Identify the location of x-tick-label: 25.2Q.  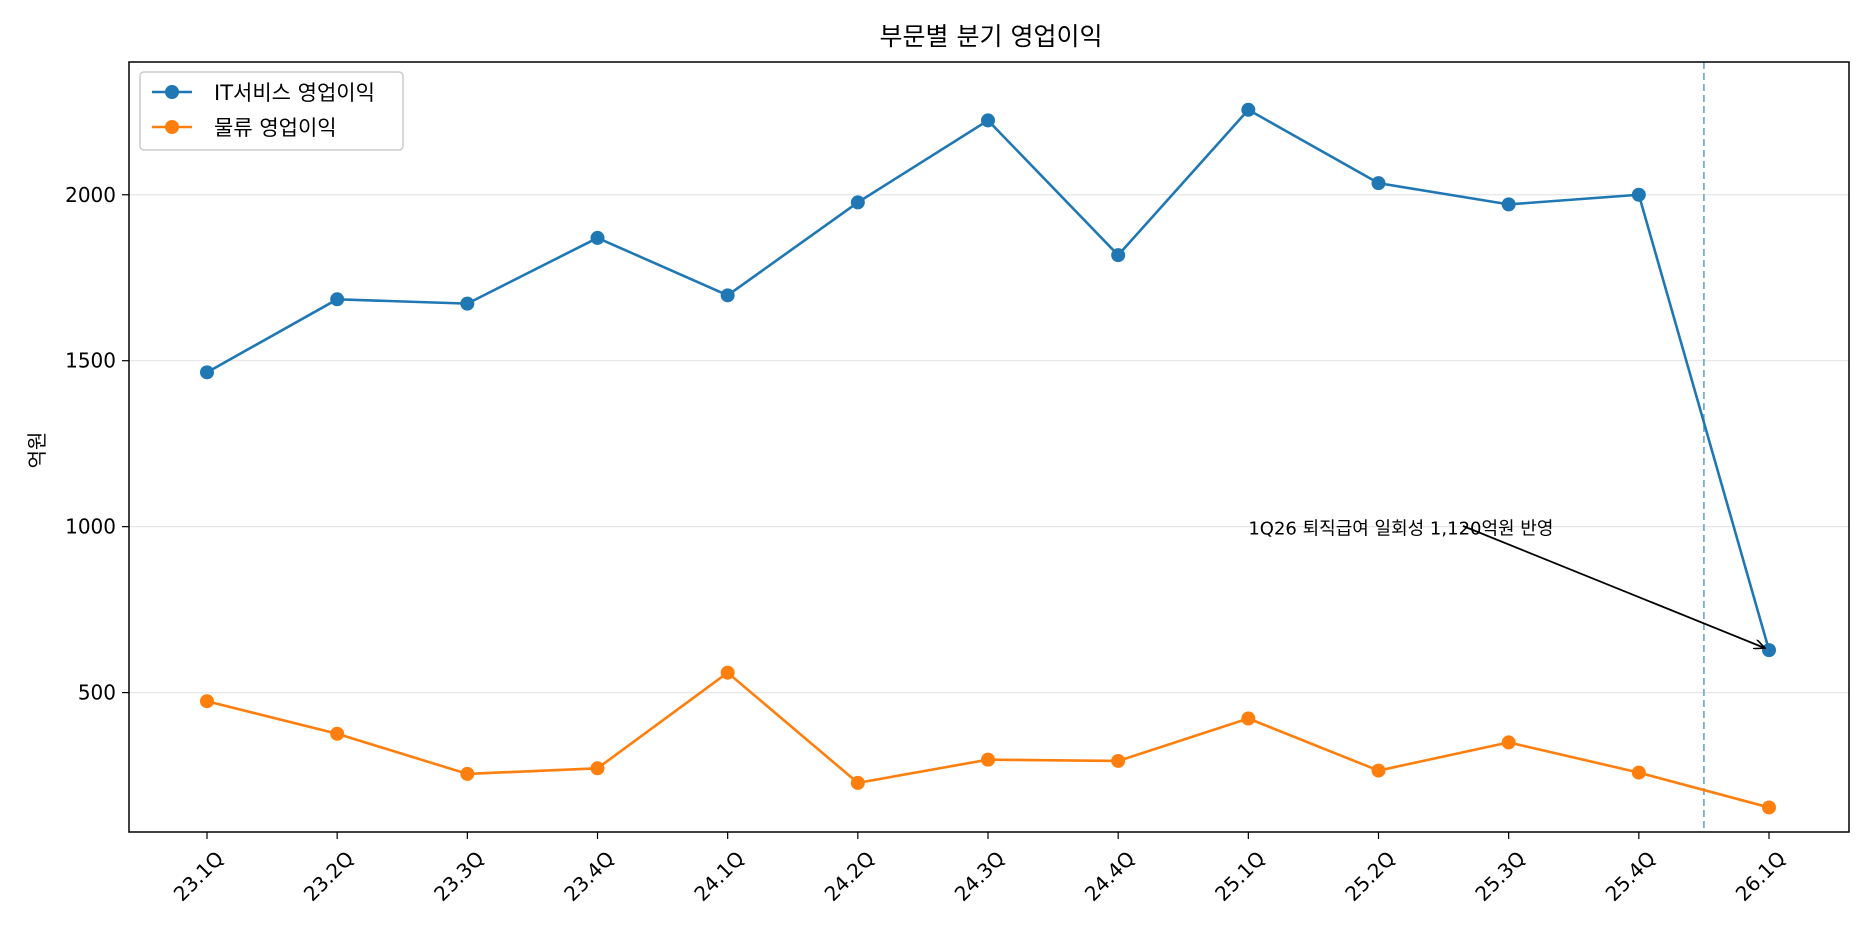
(1370, 876).